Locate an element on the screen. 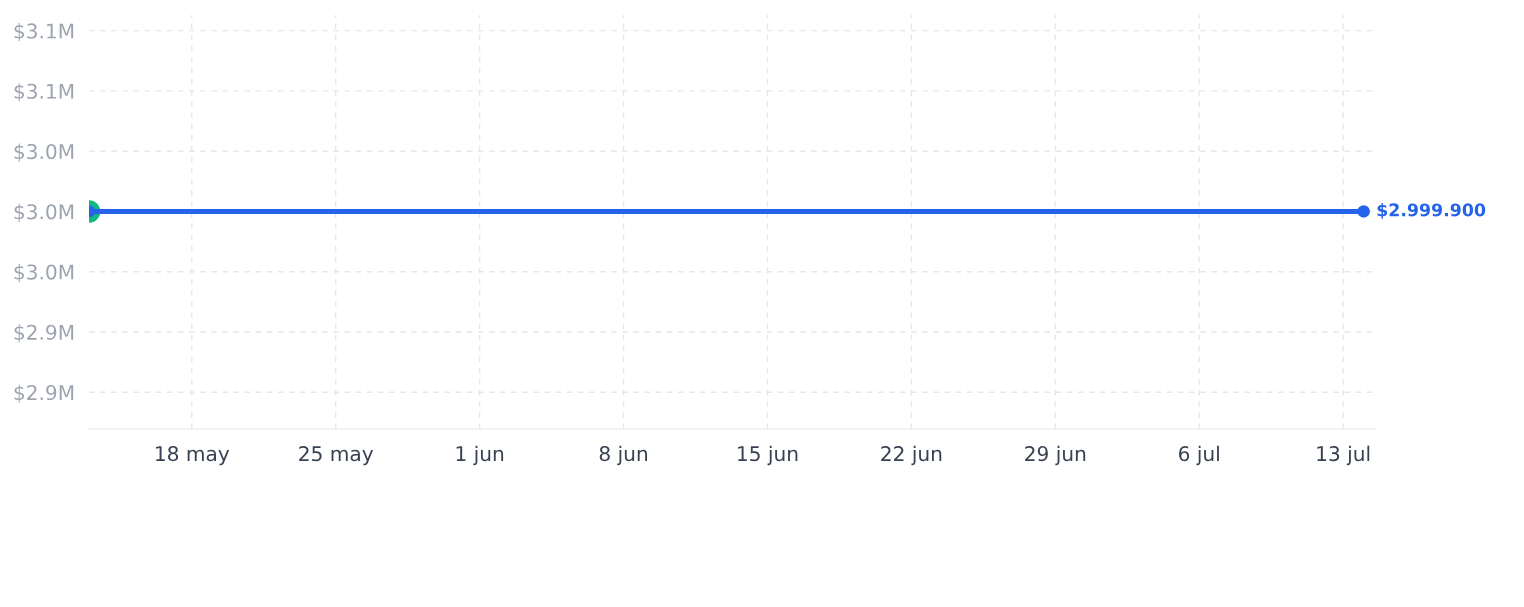 The width and height of the screenshot is (1524, 607). data-label: $2.999.900 is located at coordinates (1431, 211).